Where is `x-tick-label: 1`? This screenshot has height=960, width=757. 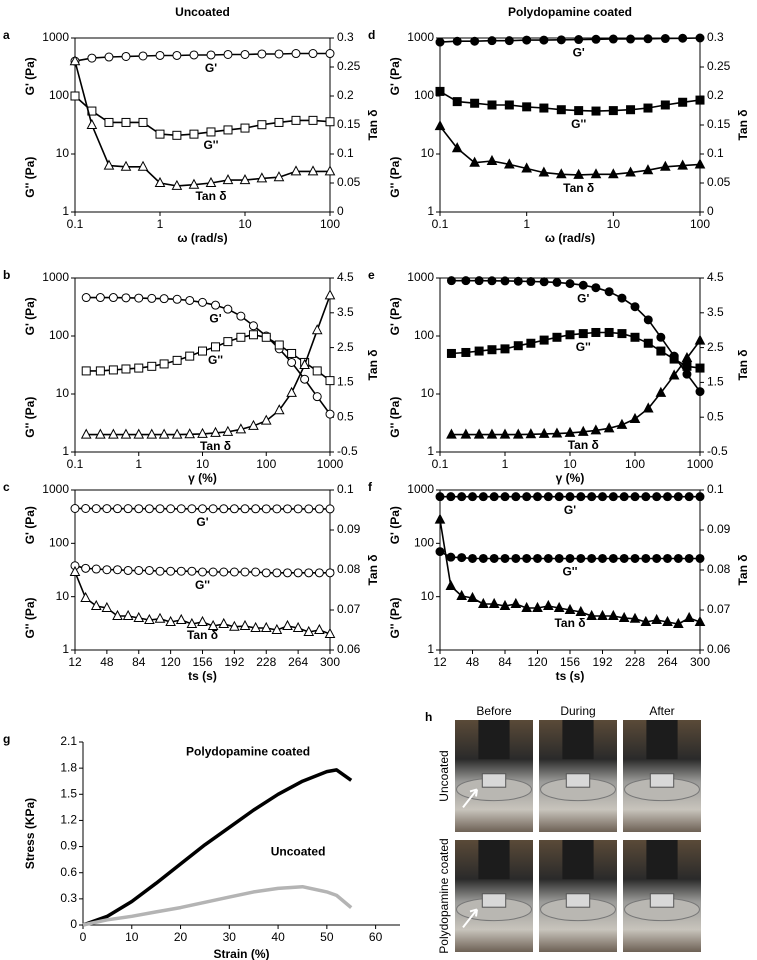 x-tick-label: 1 is located at coordinates (160, 224).